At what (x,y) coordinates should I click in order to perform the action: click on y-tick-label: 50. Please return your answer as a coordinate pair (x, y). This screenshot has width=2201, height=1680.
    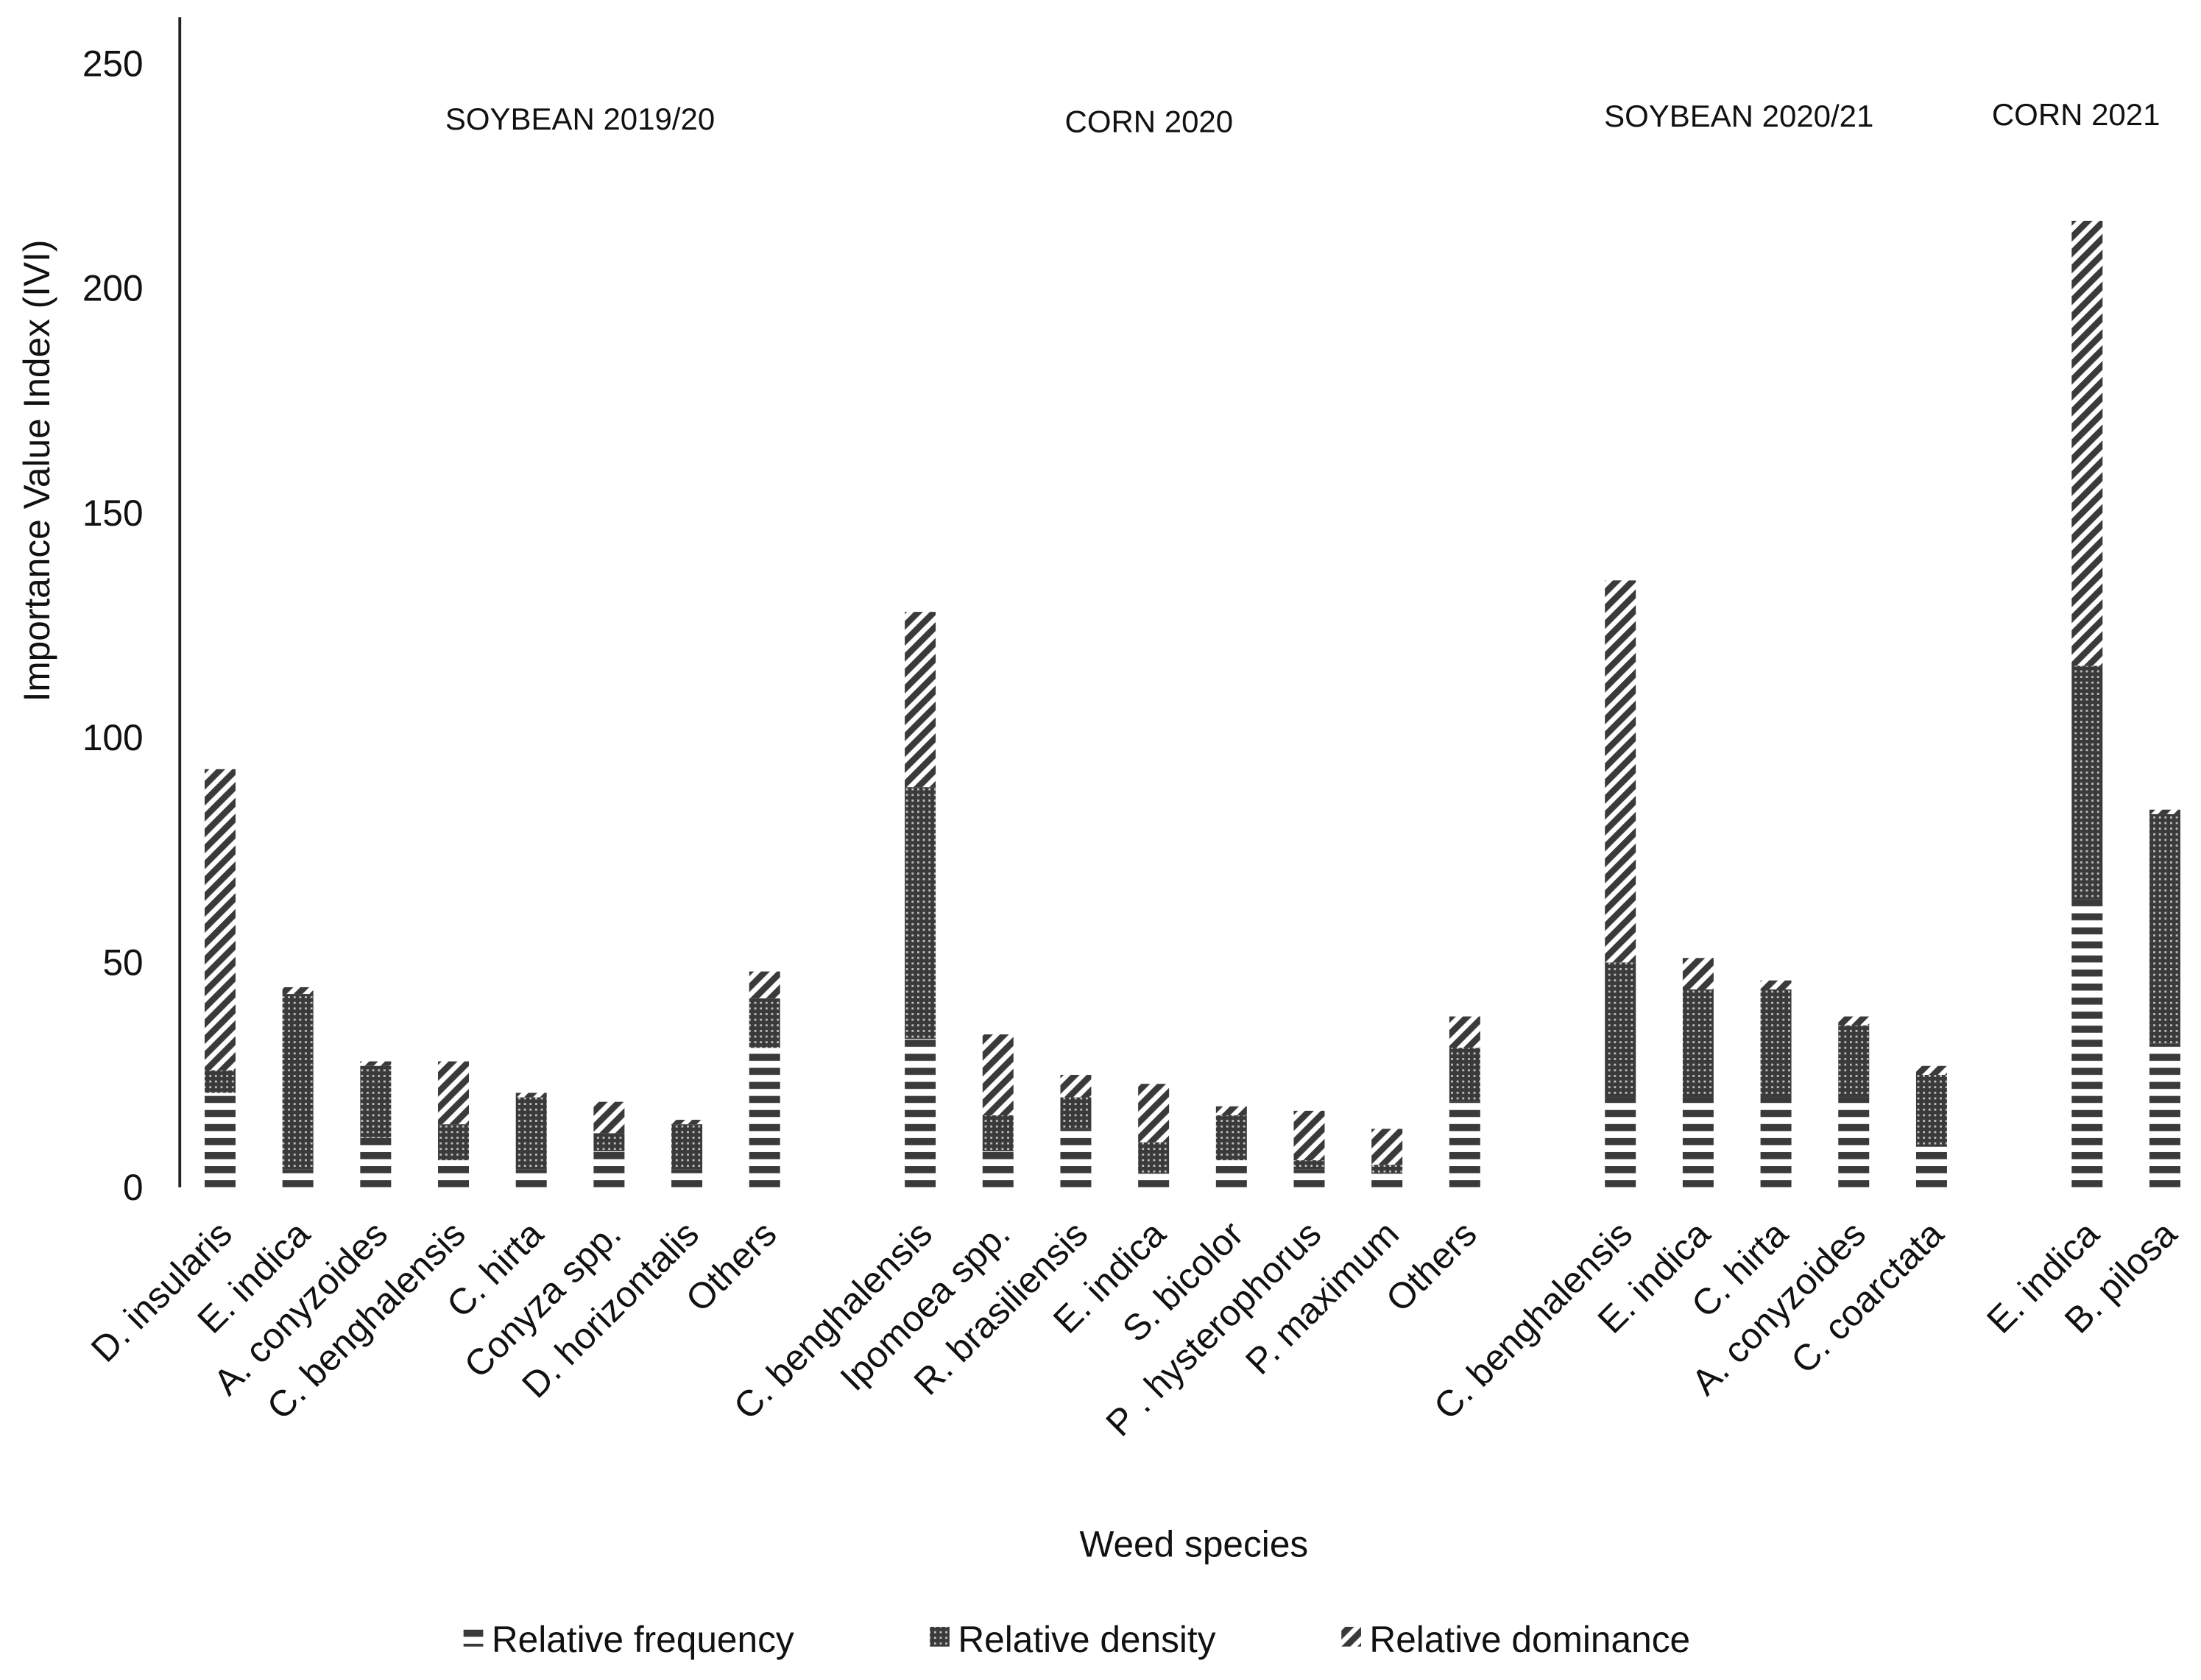
    Looking at the image, I should click on (122, 963).